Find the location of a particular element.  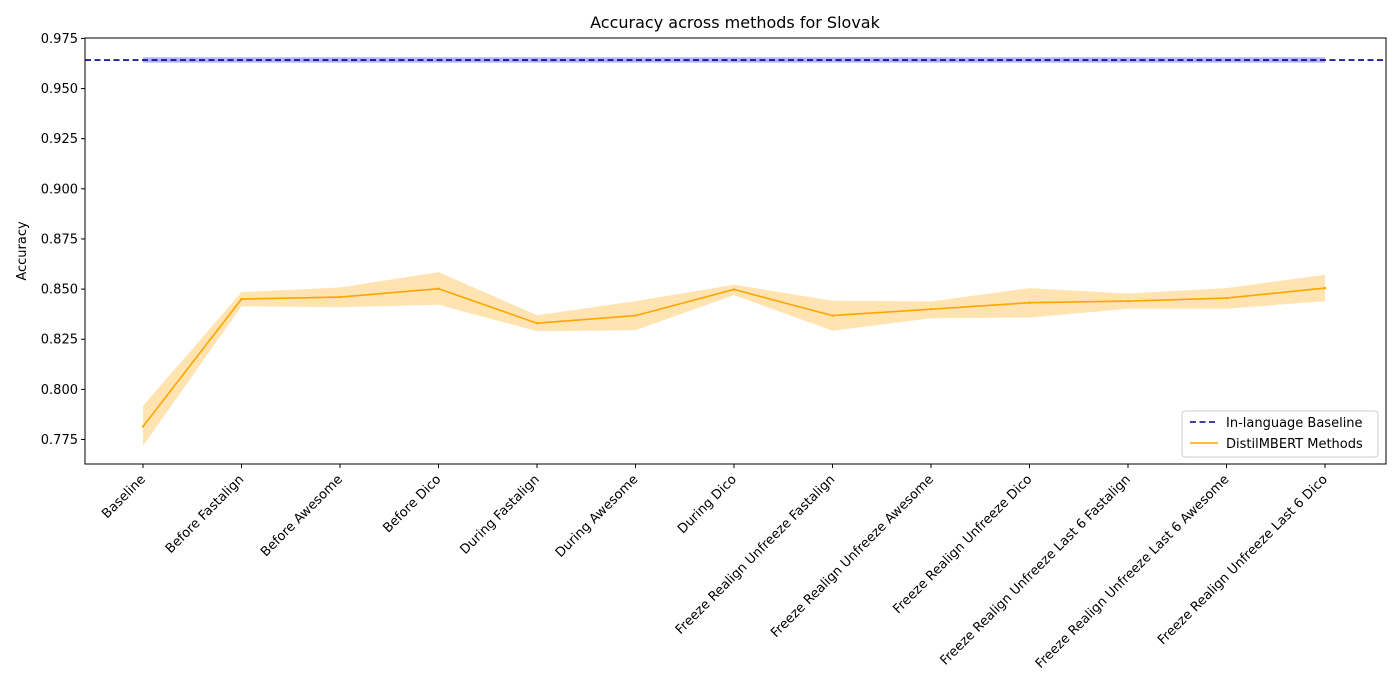

legend-box is located at coordinates (1280, 434).